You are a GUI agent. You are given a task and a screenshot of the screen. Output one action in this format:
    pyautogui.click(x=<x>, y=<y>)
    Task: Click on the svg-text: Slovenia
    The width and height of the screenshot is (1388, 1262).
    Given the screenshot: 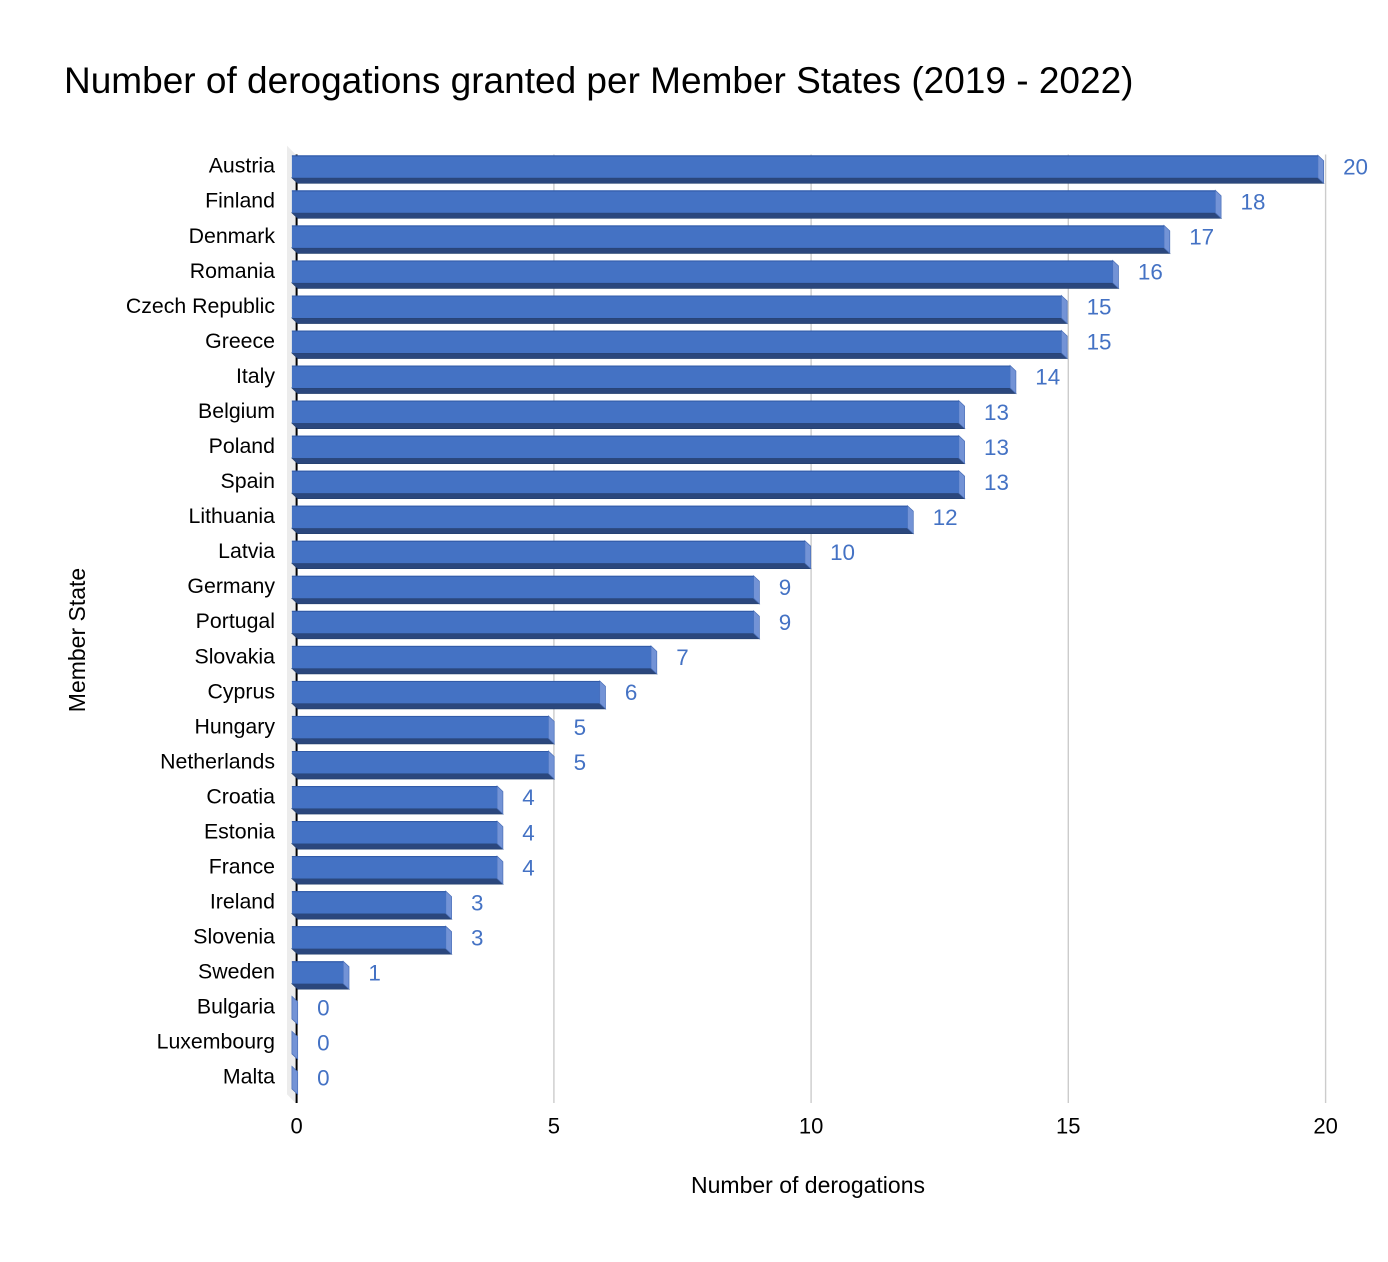 What is the action you would take?
    pyautogui.click(x=234, y=937)
    